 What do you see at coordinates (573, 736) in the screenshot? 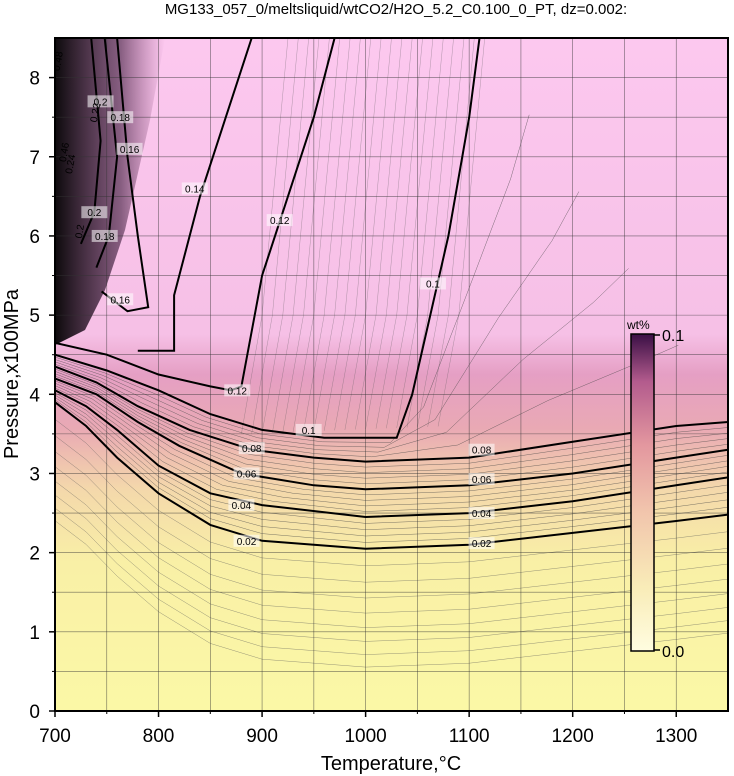
I see `x-tick-label: 1200` at bounding box center [573, 736].